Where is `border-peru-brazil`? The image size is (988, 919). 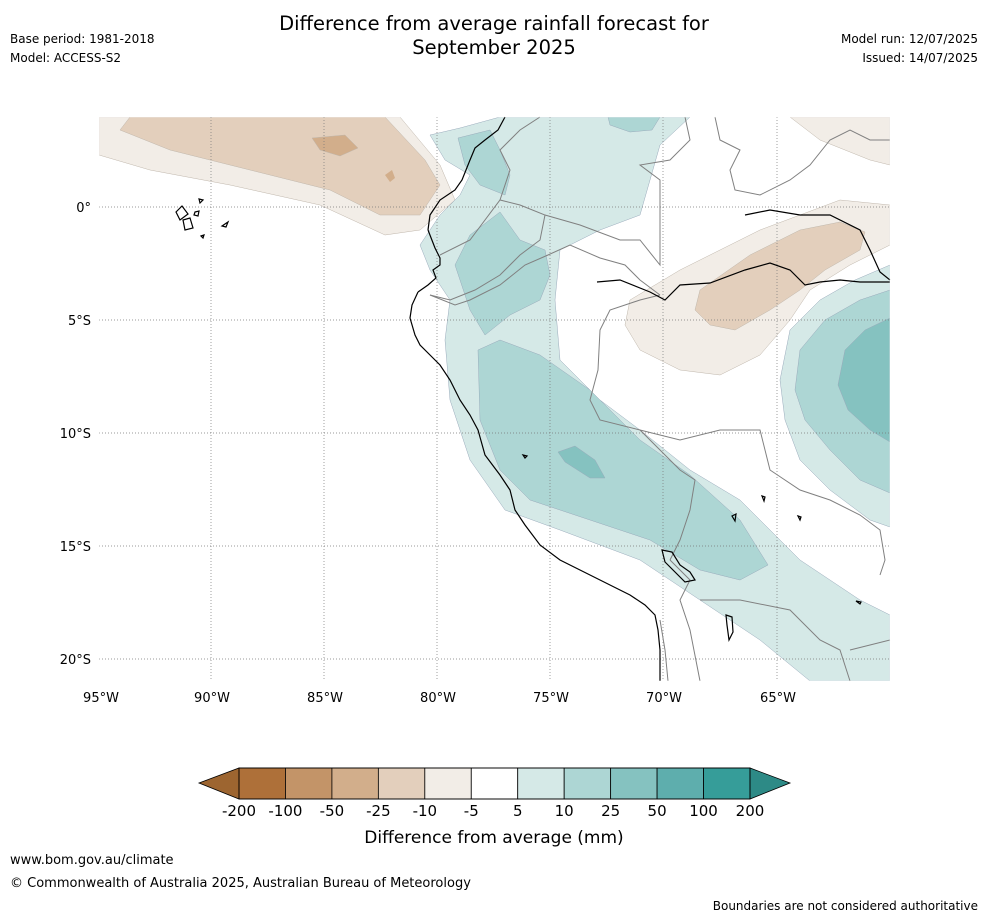
border-peru-brazil is located at coordinates (642, 427).